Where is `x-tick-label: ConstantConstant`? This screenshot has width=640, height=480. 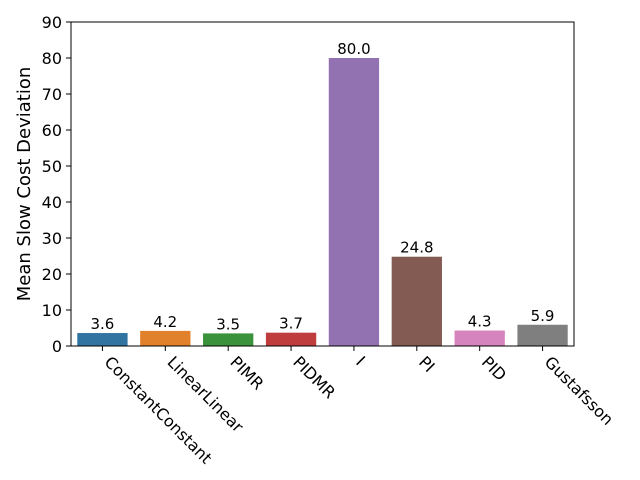
x-tick-label: ConstantConstant is located at coordinates (158, 409).